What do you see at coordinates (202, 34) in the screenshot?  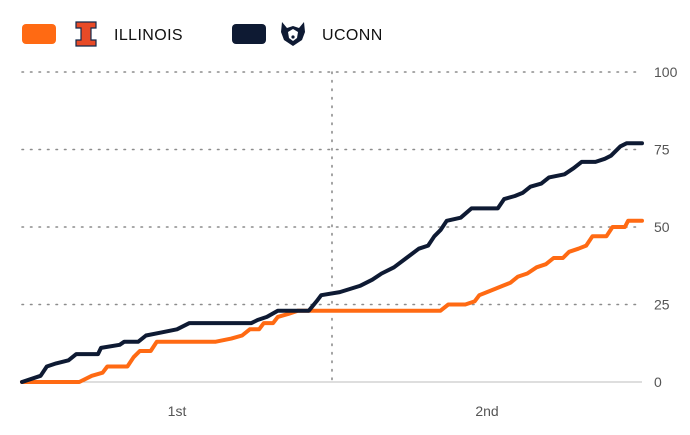 I see `legend: ILLINOIS UCONN` at bounding box center [202, 34].